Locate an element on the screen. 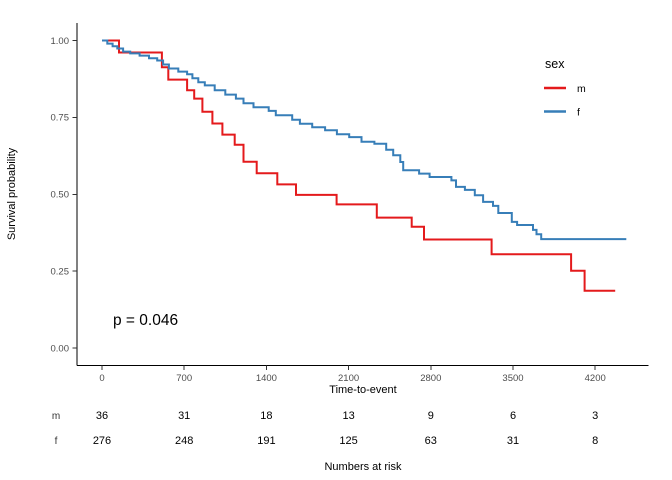 The height and width of the screenshot is (480, 672). risk-count: 8 is located at coordinates (595, 441).